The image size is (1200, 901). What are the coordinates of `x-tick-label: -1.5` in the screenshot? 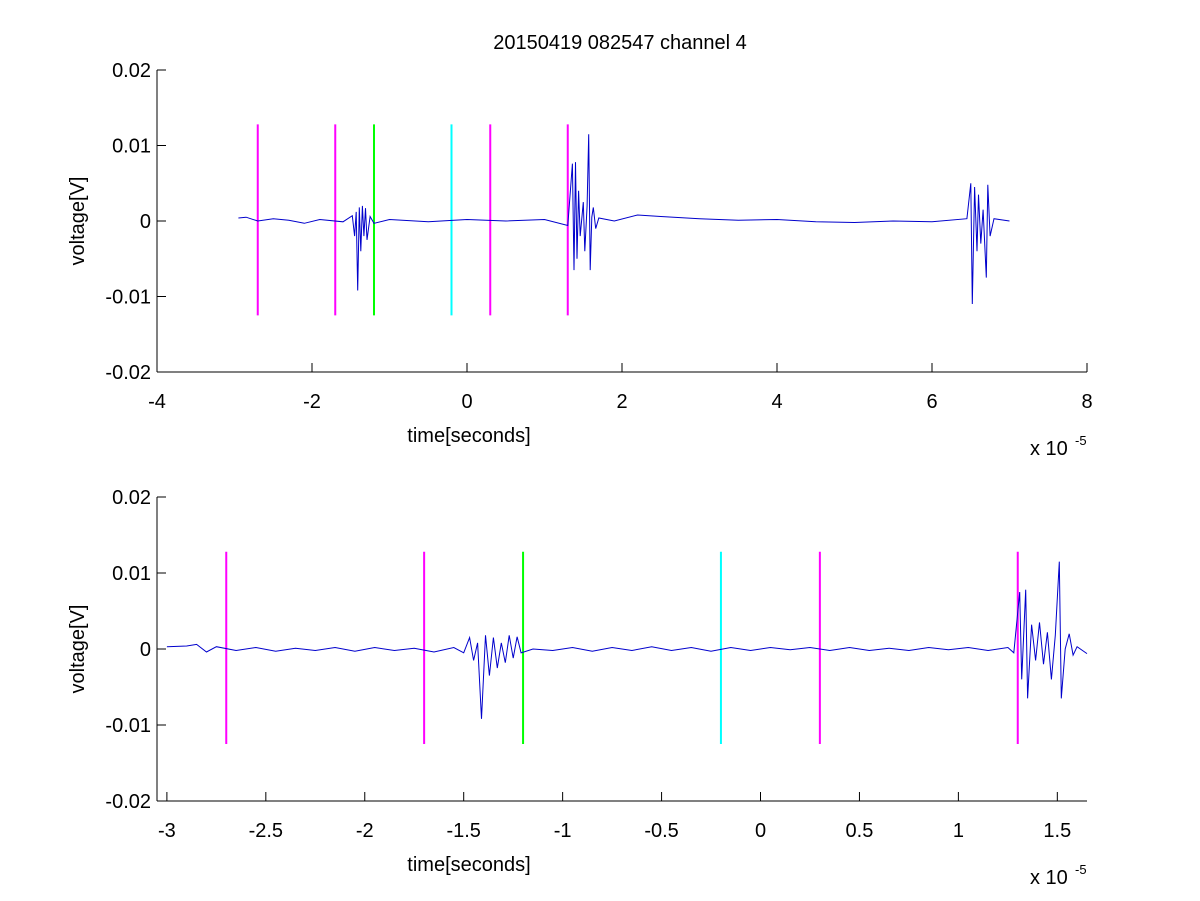 It's located at (463, 831).